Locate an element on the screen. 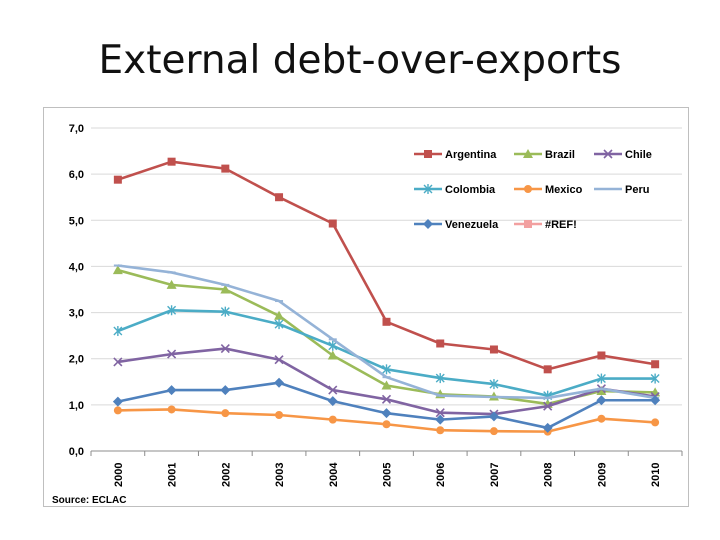 The image size is (720, 540). x-tick-label: 2003 is located at coordinates (280, 475).